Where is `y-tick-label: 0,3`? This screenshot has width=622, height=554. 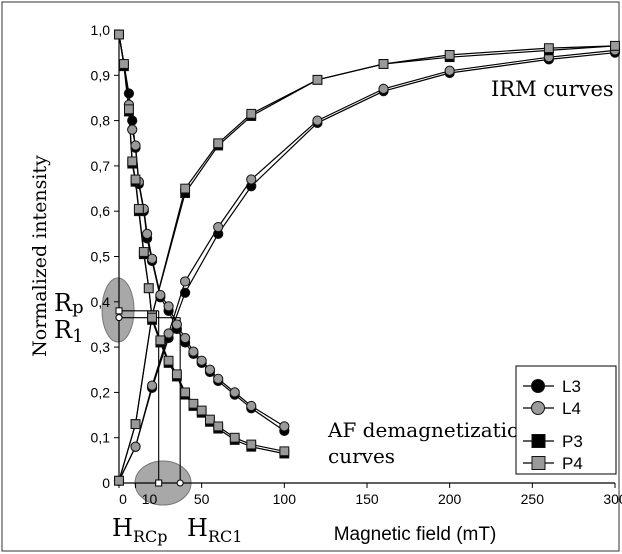
y-tick-label: 0,3 is located at coordinates (101, 347).